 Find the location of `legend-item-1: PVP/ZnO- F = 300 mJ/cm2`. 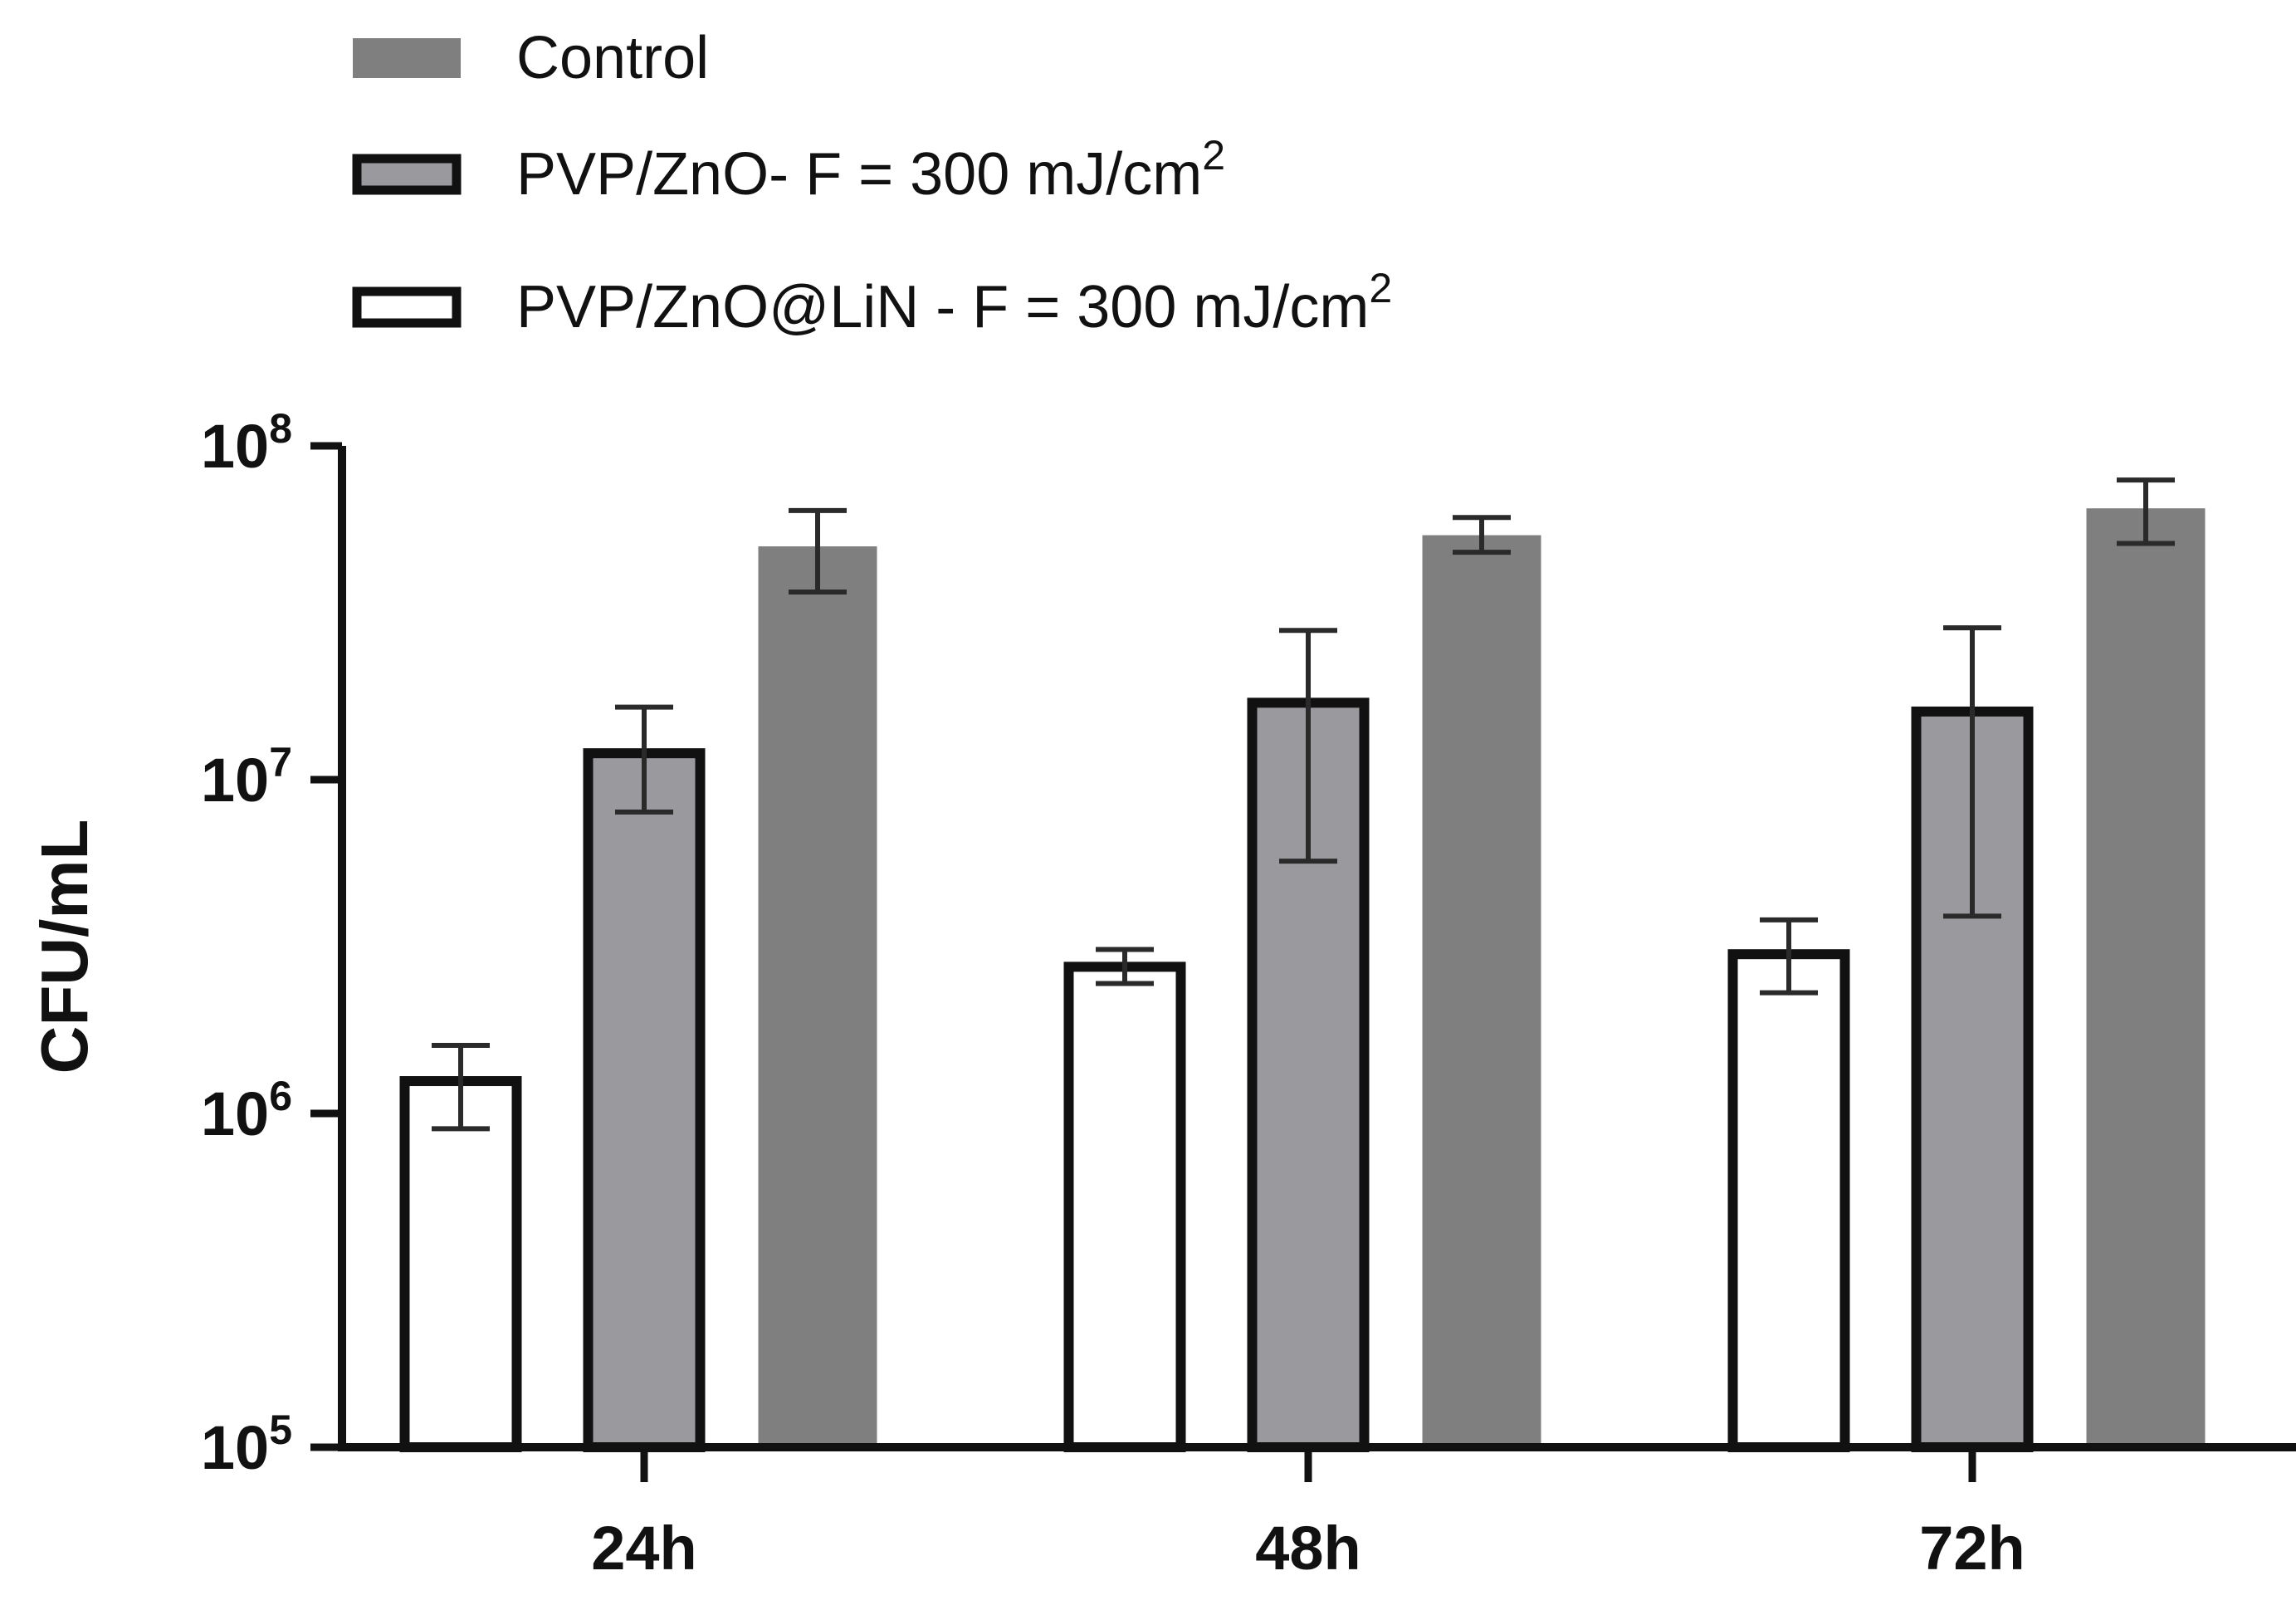

legend-item-1: PVP/ZnO- F = 300 mJ/cm2 is located at coordinates (788, 170).